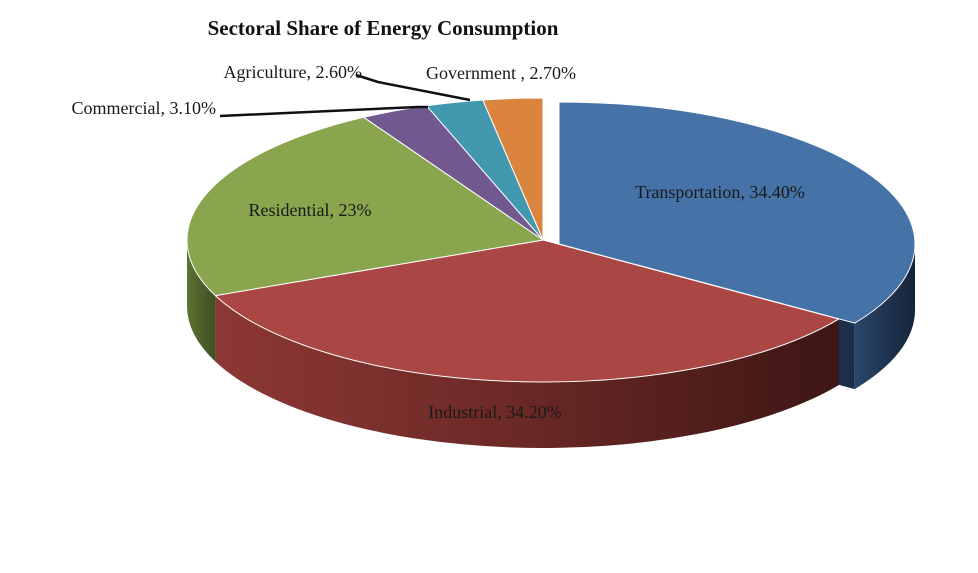 This screenshot has width=978, height=573. What do you see at coordinates (310, 210) in the screenshot?
I see `slice-label-residential: Residential, 23%` at bounding box center [310, 210].